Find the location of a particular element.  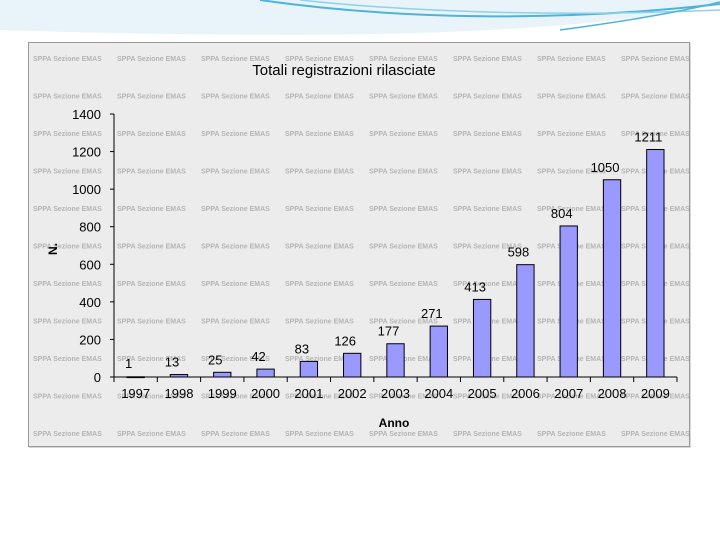

x-tick-label: 2008 is located at coordinates (612, 393).